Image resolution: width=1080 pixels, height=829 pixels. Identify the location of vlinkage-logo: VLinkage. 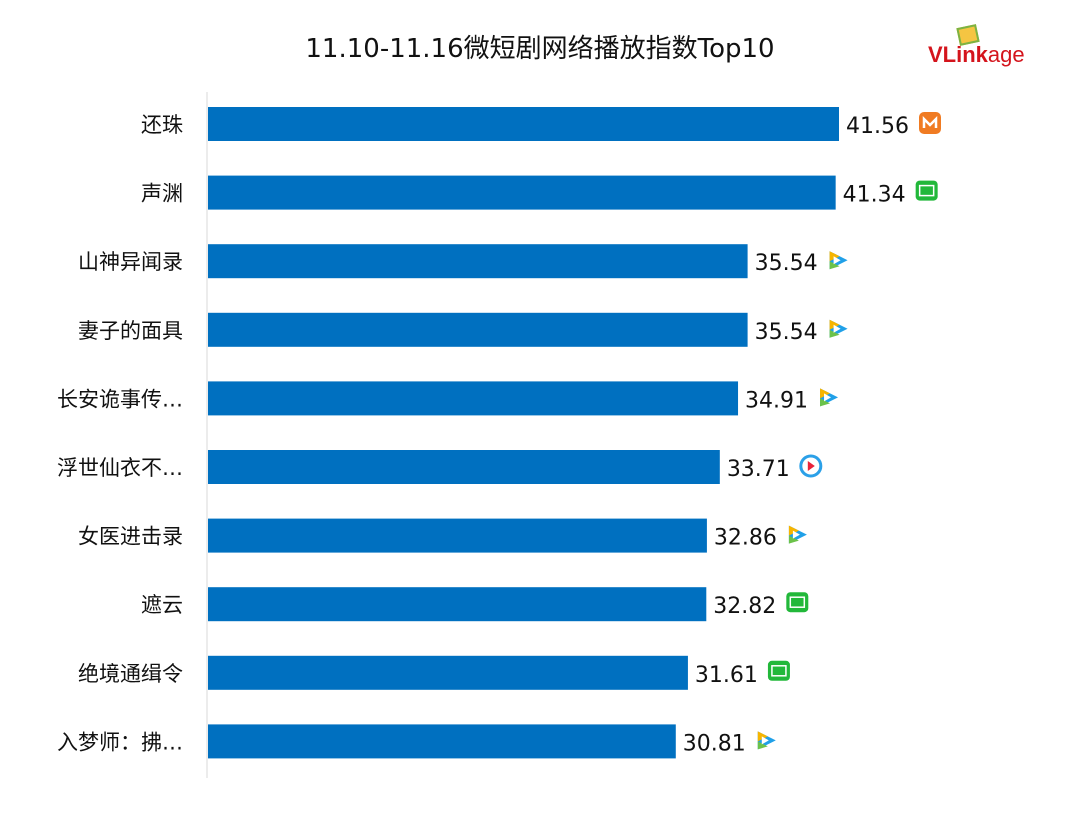
(983, 50).